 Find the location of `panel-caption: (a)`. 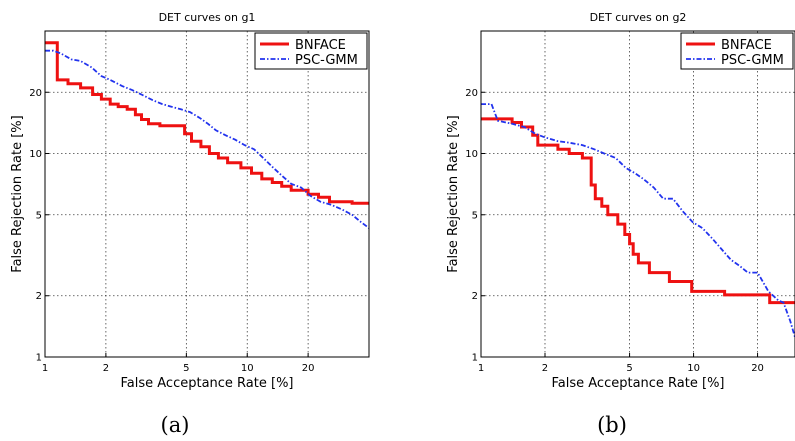

panel-caption: (a) is located at coordinates (175, 425).